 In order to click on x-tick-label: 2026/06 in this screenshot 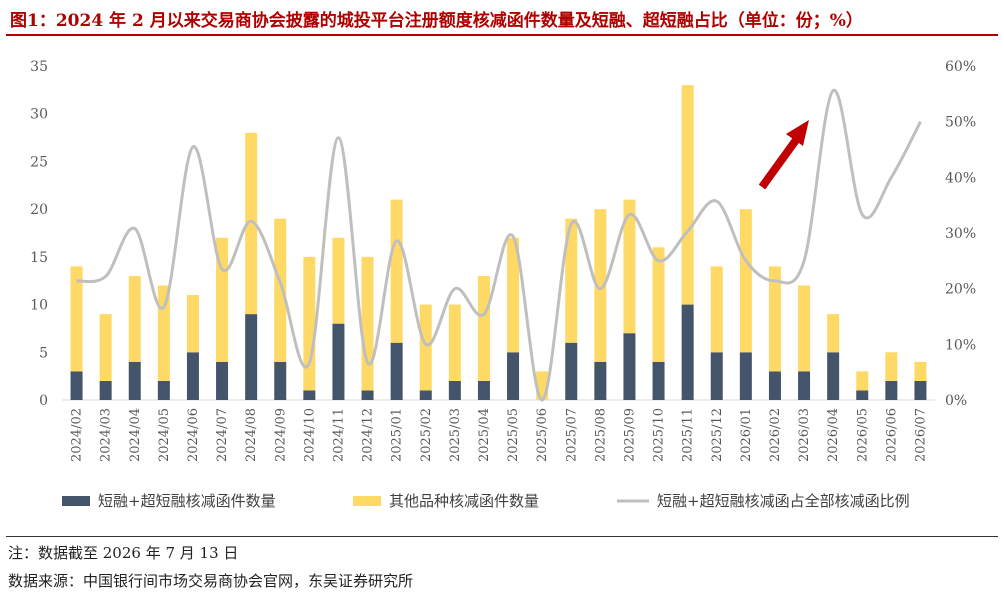, I will do `click(891, 435)`.